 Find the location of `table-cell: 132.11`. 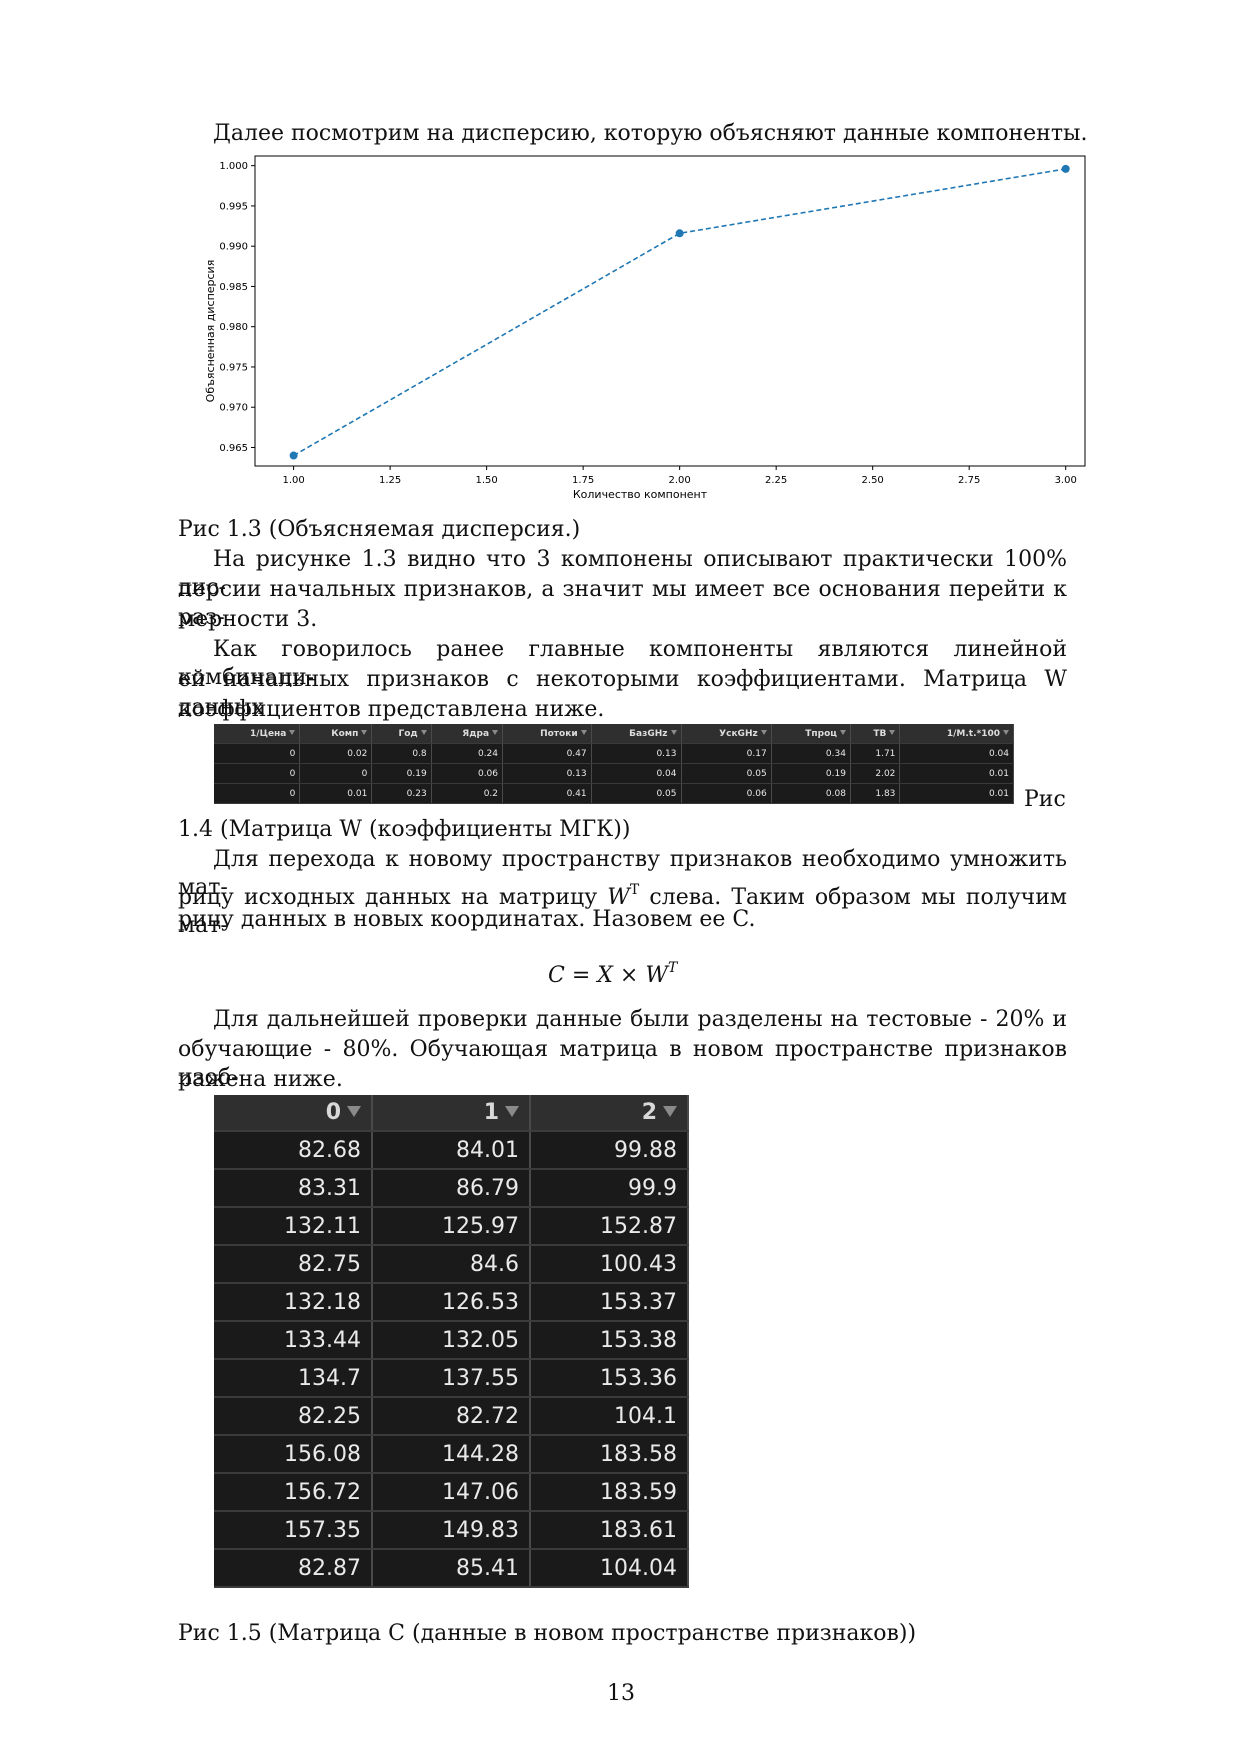

table-cell: 132.11 is located at coordinates (293, 1226).